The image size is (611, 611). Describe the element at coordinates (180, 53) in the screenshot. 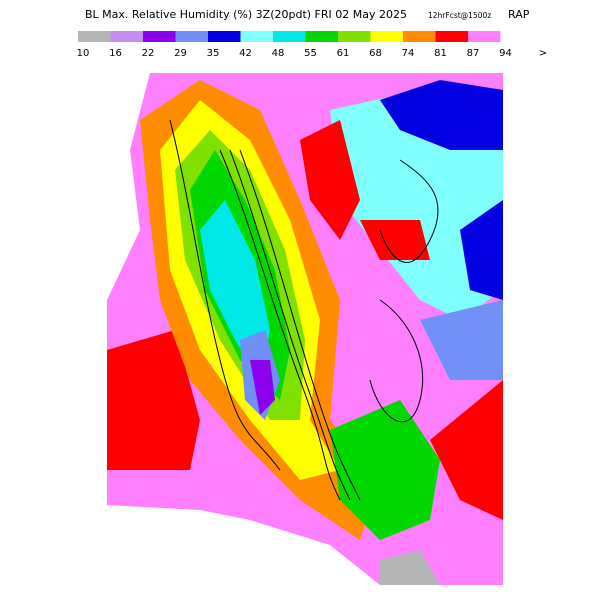

I see `legend-label: 29` at that location.